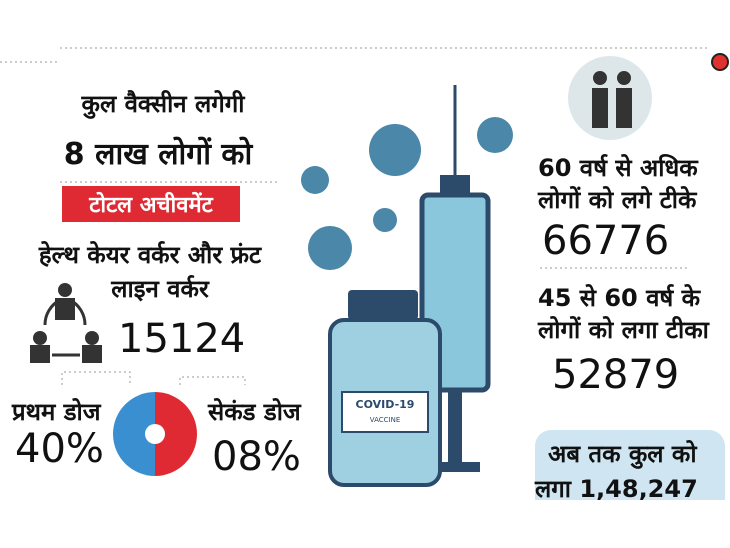 The height and width of the screenshot is (548, 730). What do you see at coordinates (720, 62) in the screenshot?
I see `corner-dot` at bounding box center [720, 62].